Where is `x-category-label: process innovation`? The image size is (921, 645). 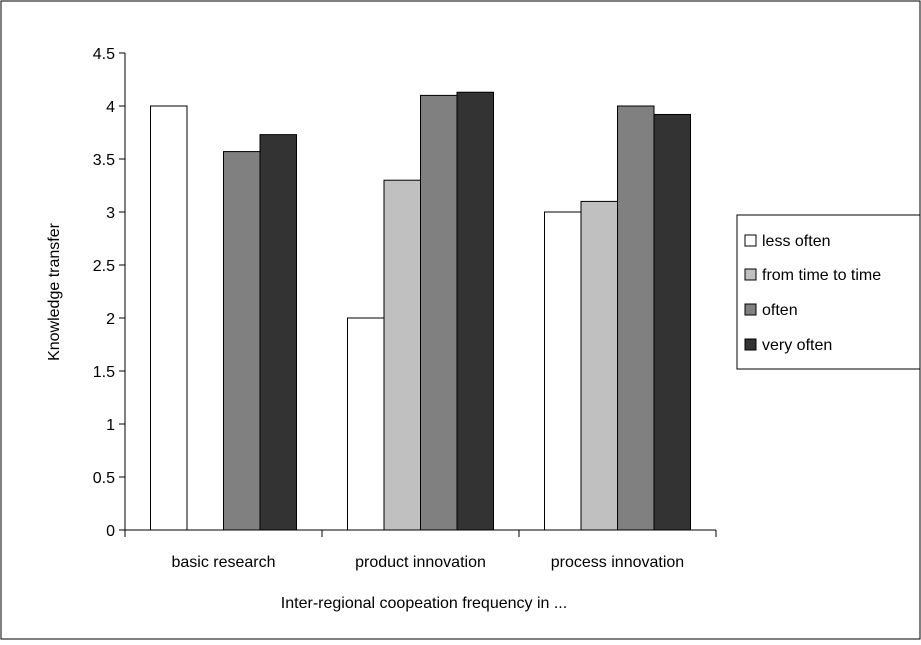
x-category-label: process innovation is located at coordinates (617, 562).